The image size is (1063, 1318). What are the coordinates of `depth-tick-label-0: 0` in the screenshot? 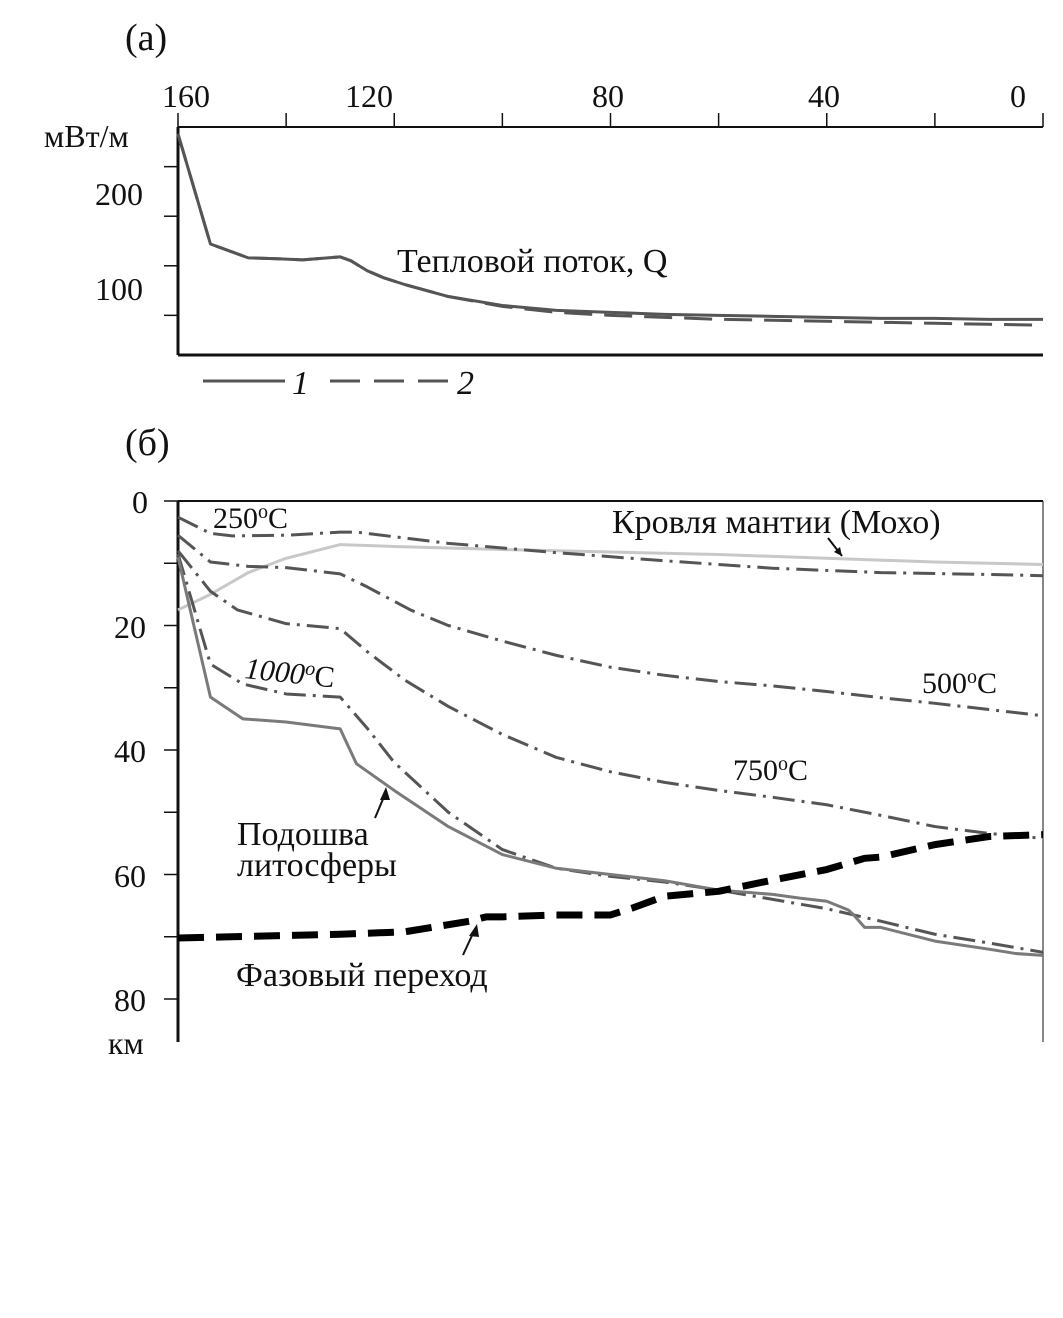 It's located at (140, 502).